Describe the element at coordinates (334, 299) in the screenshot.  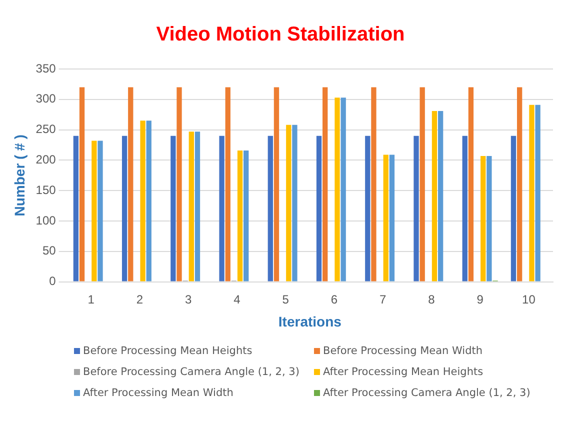
I see `x-tick-label: 6` at that location.